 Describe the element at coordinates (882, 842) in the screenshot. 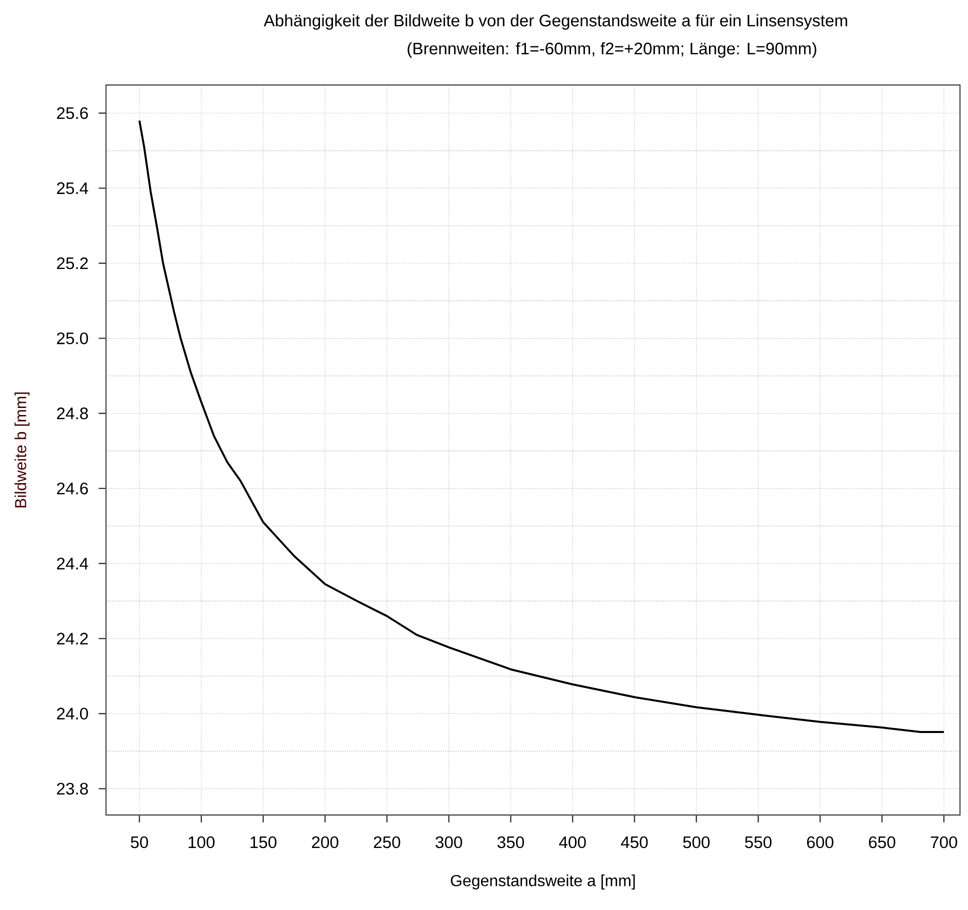

I see `x-tick-label: 650` at that location.